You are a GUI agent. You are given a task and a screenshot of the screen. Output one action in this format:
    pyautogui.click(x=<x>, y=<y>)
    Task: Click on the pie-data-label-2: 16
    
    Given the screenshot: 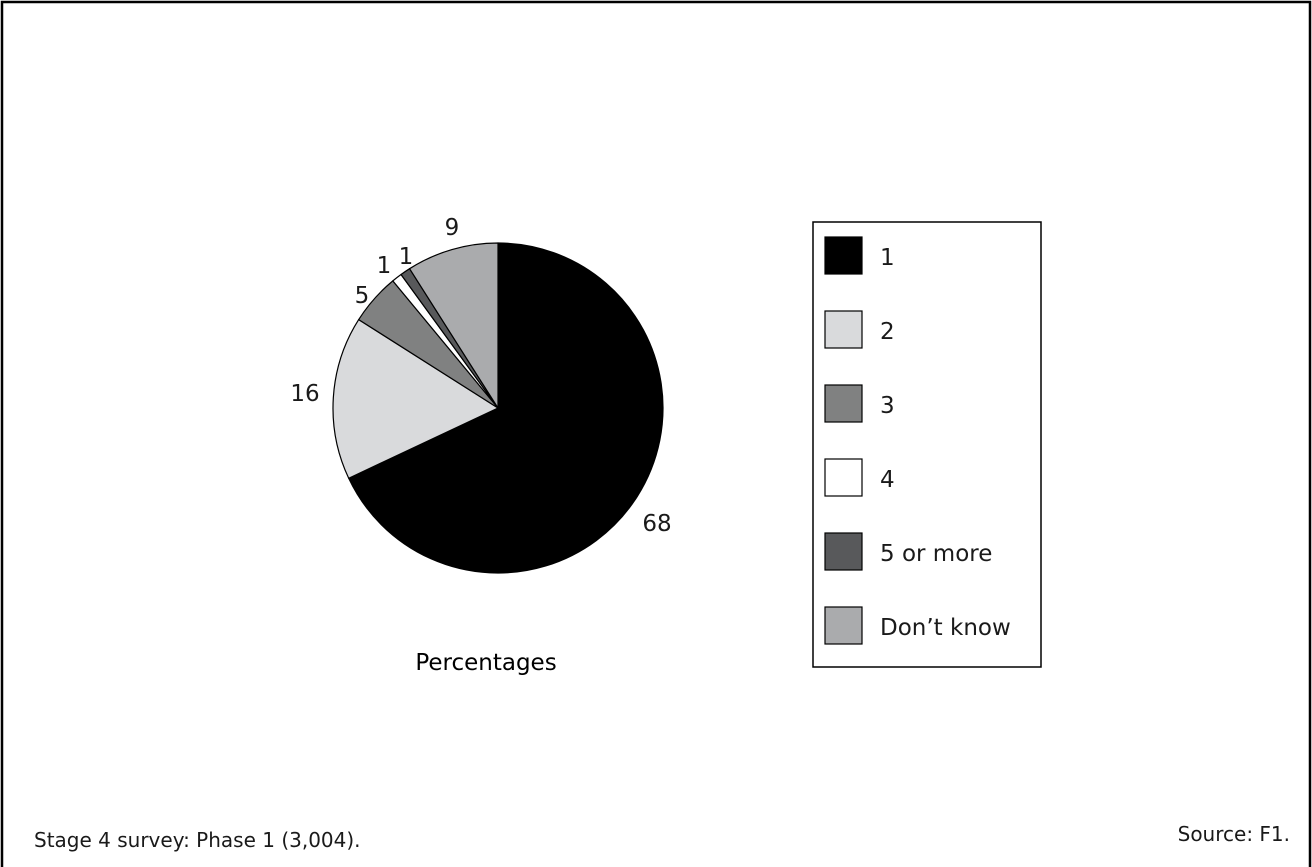 What is the action you would take?
    pyautogui.click(x=304, y=394)
    